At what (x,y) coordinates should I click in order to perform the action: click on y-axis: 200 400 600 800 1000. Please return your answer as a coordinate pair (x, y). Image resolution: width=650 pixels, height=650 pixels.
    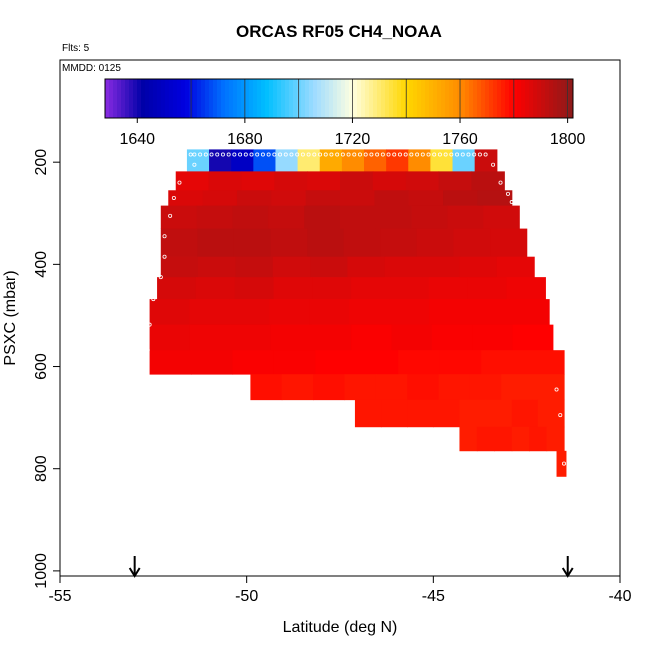
    Looking at the image, I should click on (46, 369).